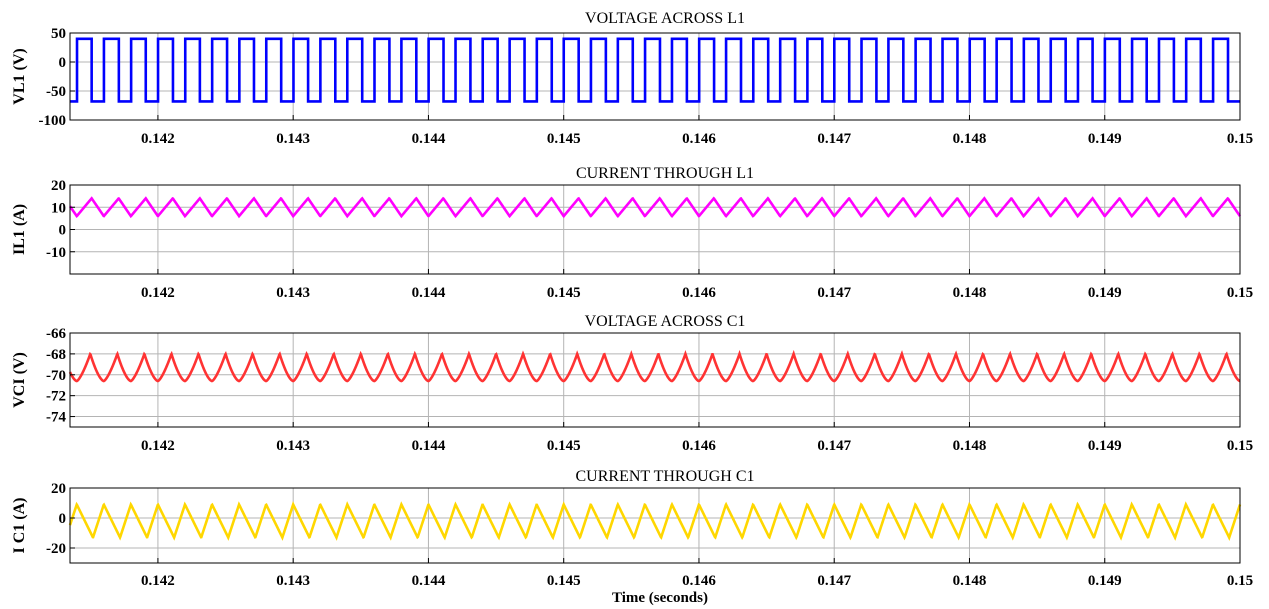 This screenshot has width=1269, height=609. Describe the element at coordinates (665, 321) in the screenshot. I see `subplot-title: VOLTAGE ACROSS C1` at that location.